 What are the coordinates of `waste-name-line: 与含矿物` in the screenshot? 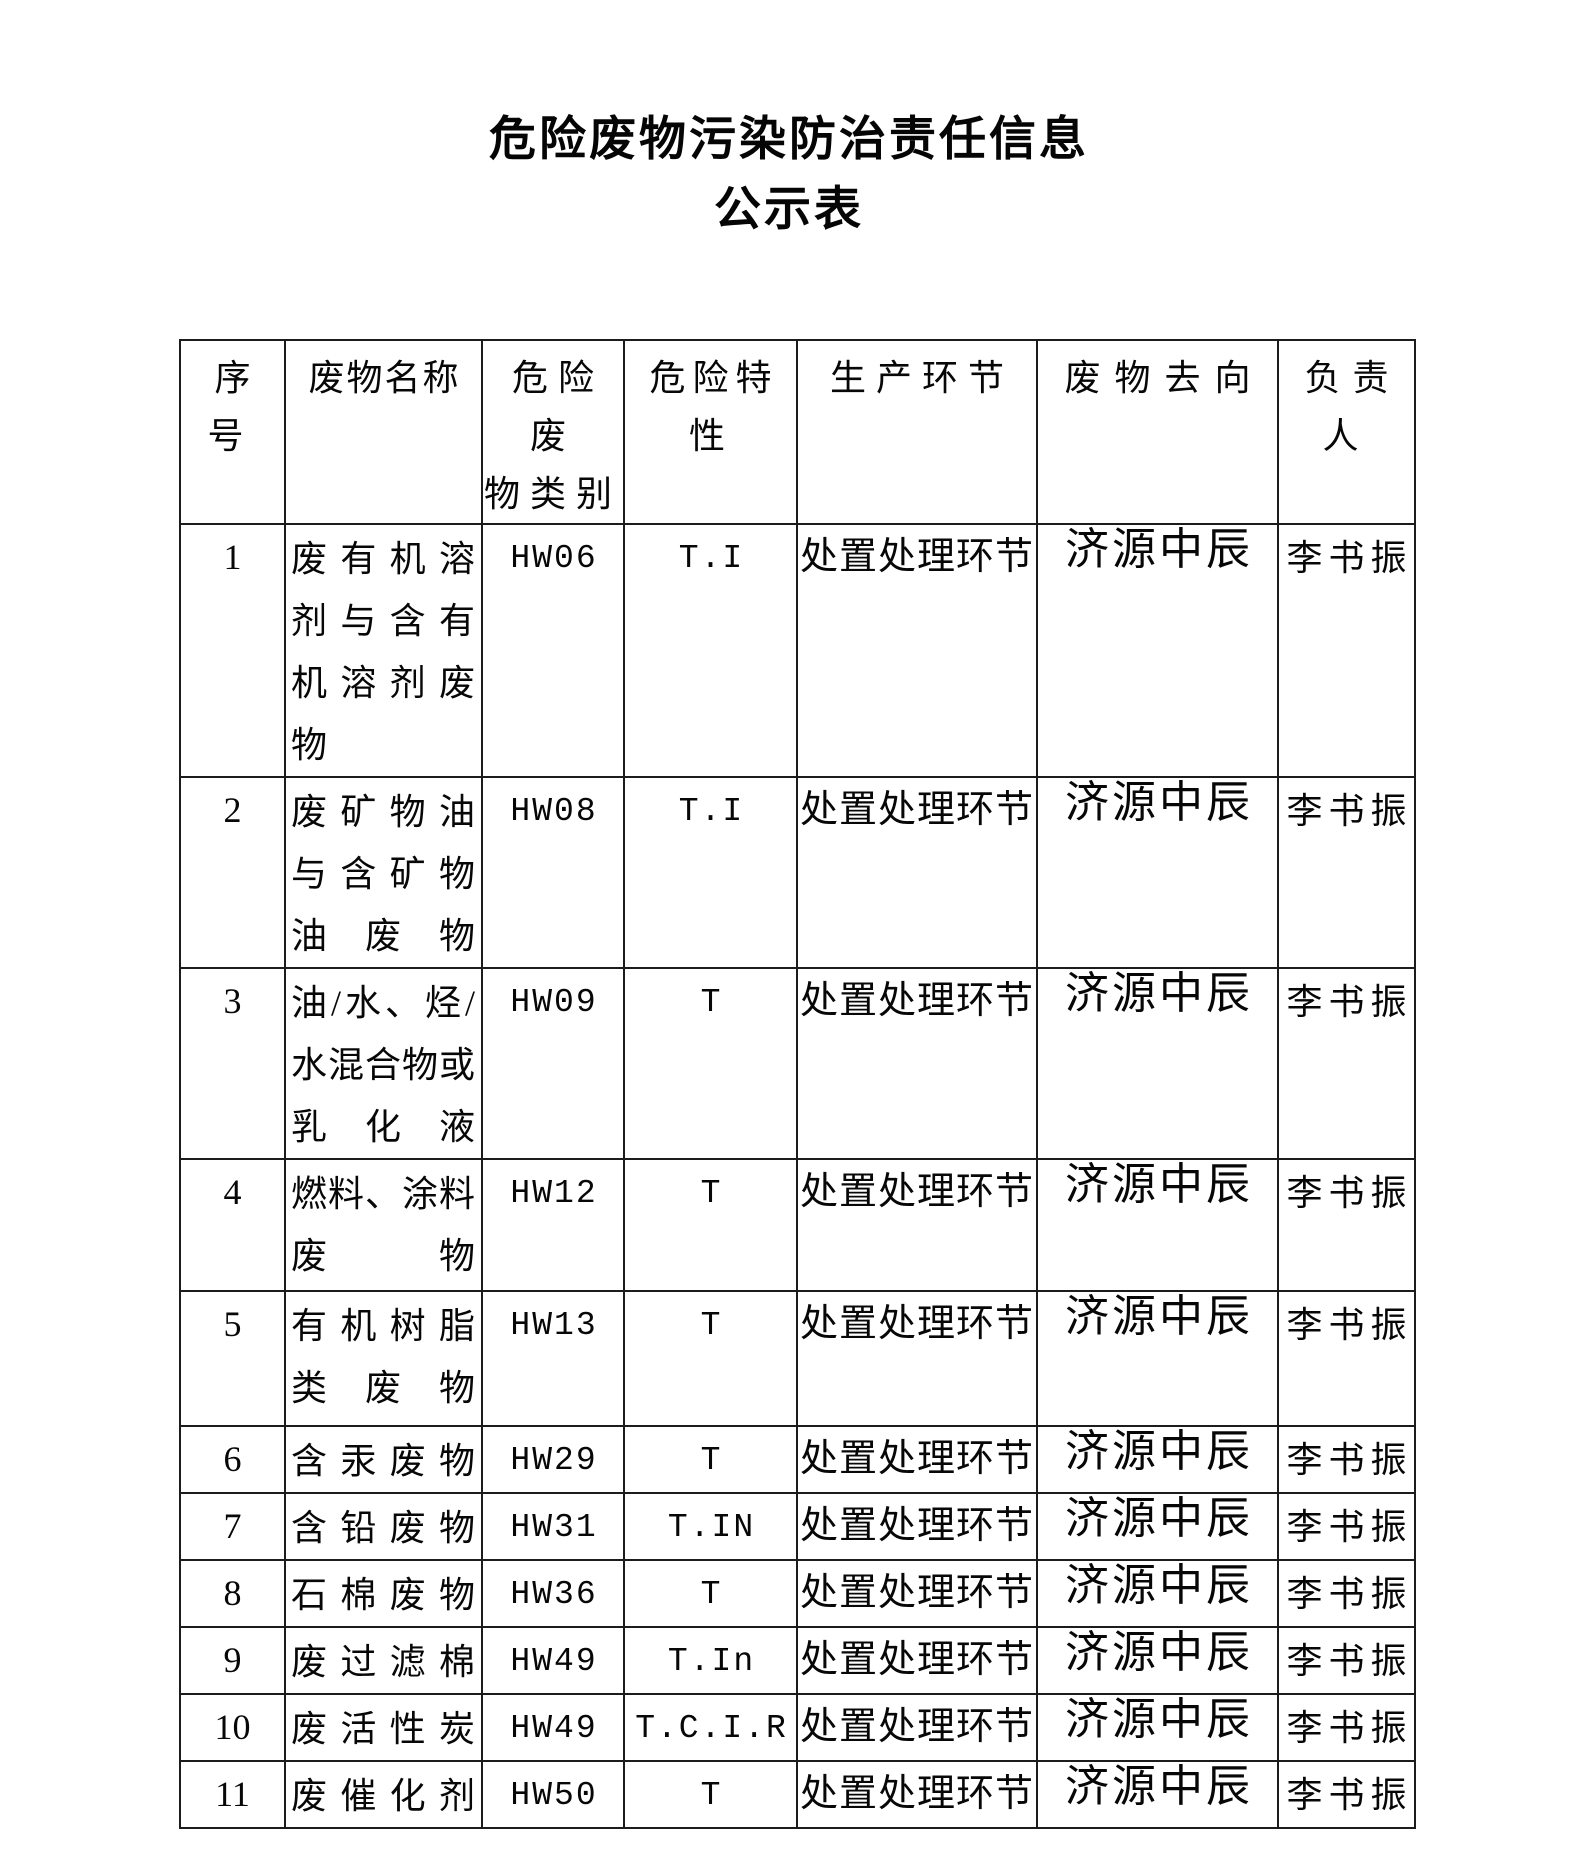 It's located at (384, 874).